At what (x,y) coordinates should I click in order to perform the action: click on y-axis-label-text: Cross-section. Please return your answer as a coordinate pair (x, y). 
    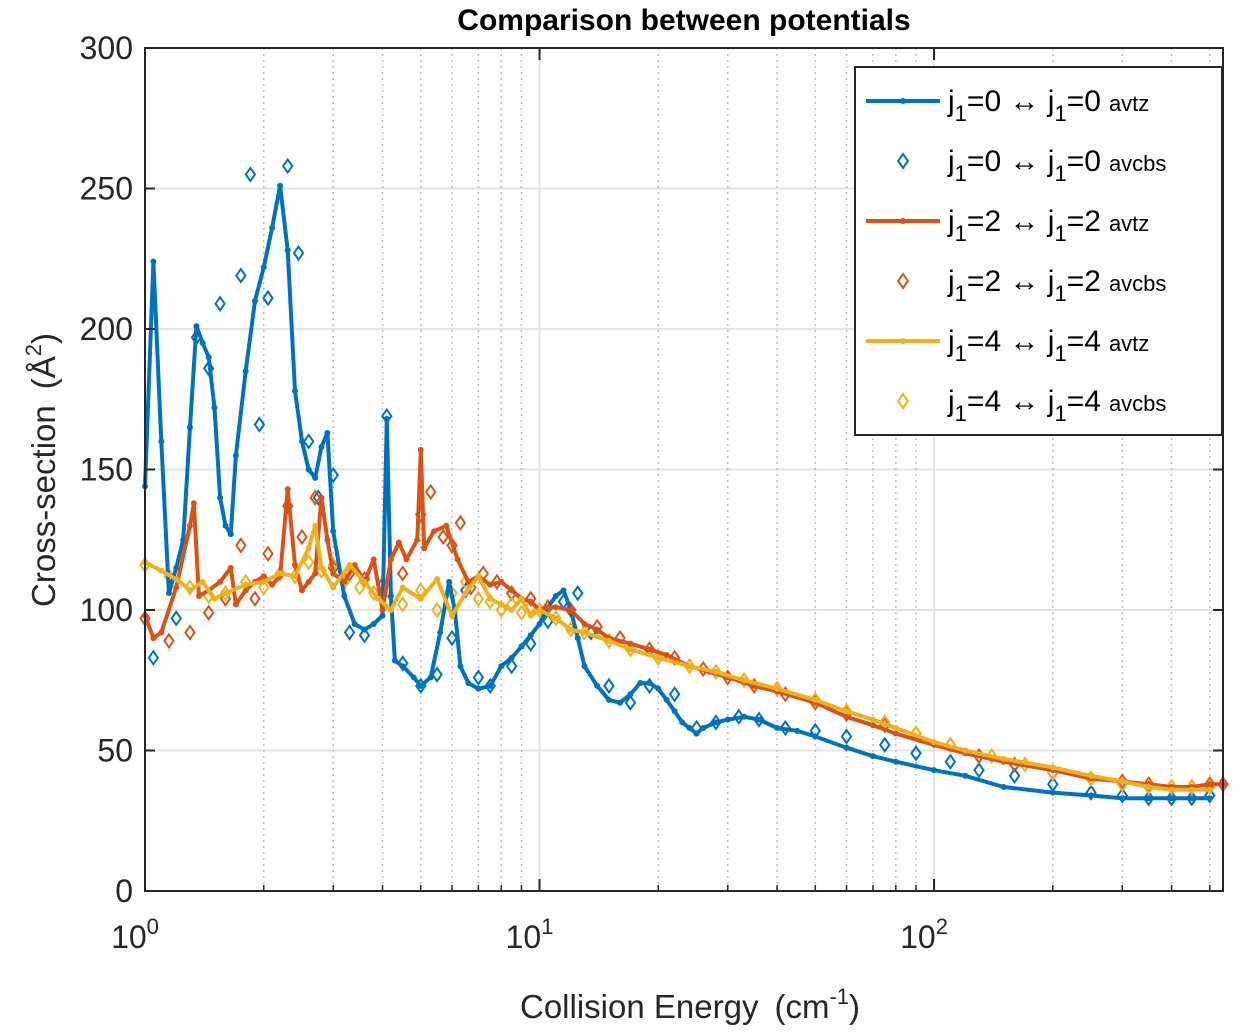
    Looking at the image, I should click on (43, 506).